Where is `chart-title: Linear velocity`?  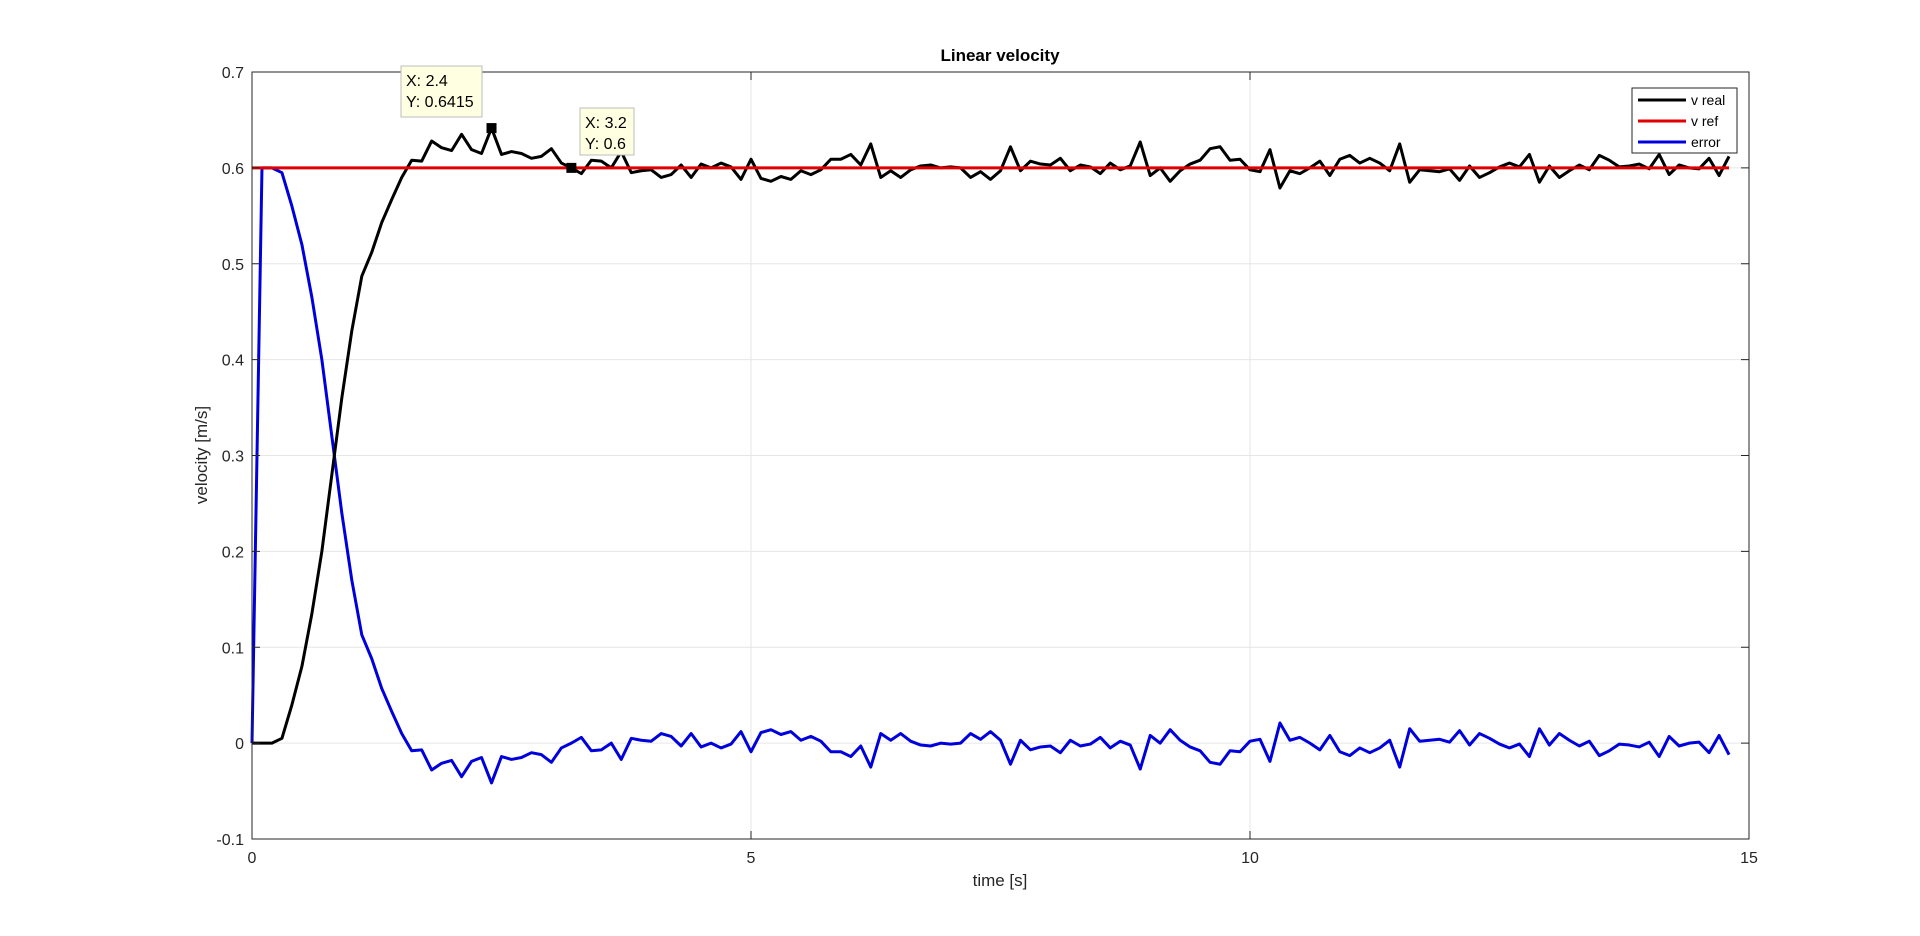
chart-title: Linear velocity is located at coordinates (1000, 55).